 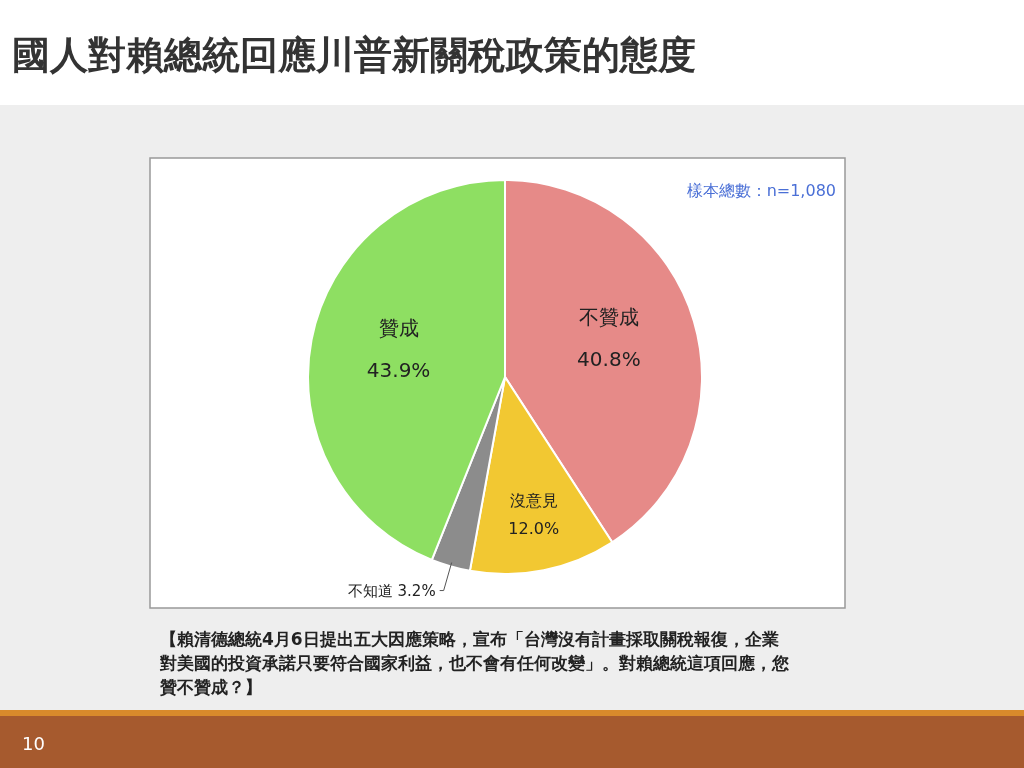 What do you see at coordinates (416, 590) in the screenshot?
I see `data-label: 3.2%` at bounding box center [416, 590].